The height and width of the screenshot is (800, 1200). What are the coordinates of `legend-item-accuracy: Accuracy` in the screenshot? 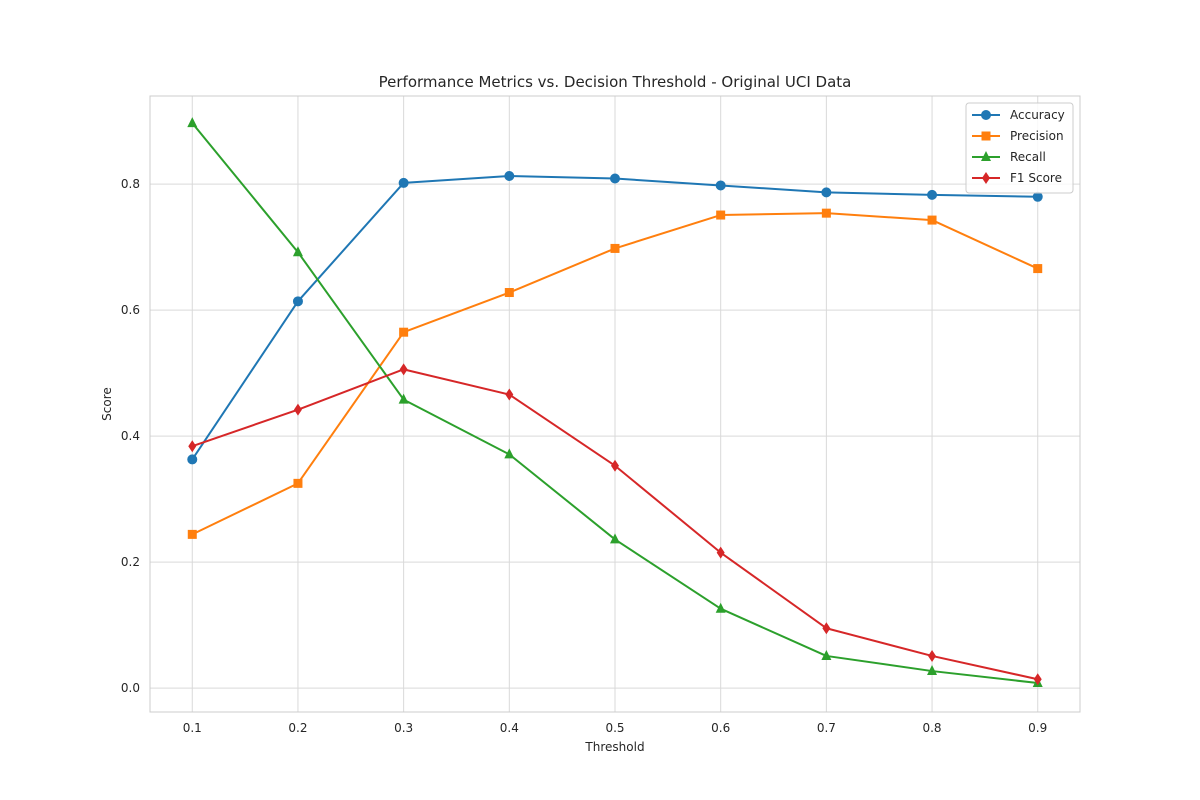 It's located at (1018, 115).